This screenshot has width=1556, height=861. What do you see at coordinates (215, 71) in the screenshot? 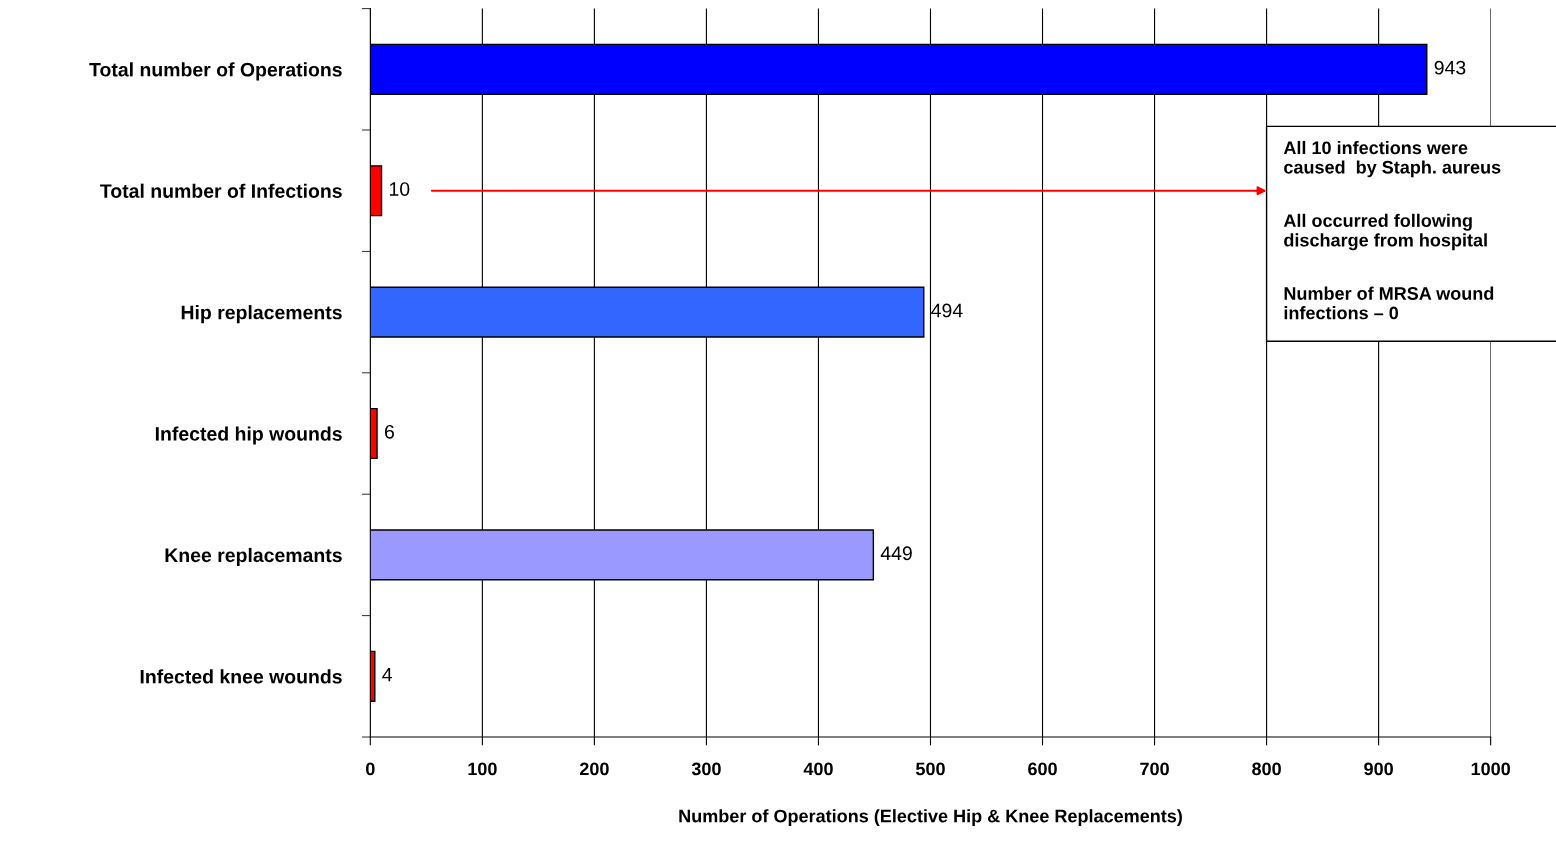
I see `y-tick-label: Total number of Operations` at bounding box center [215, 71].